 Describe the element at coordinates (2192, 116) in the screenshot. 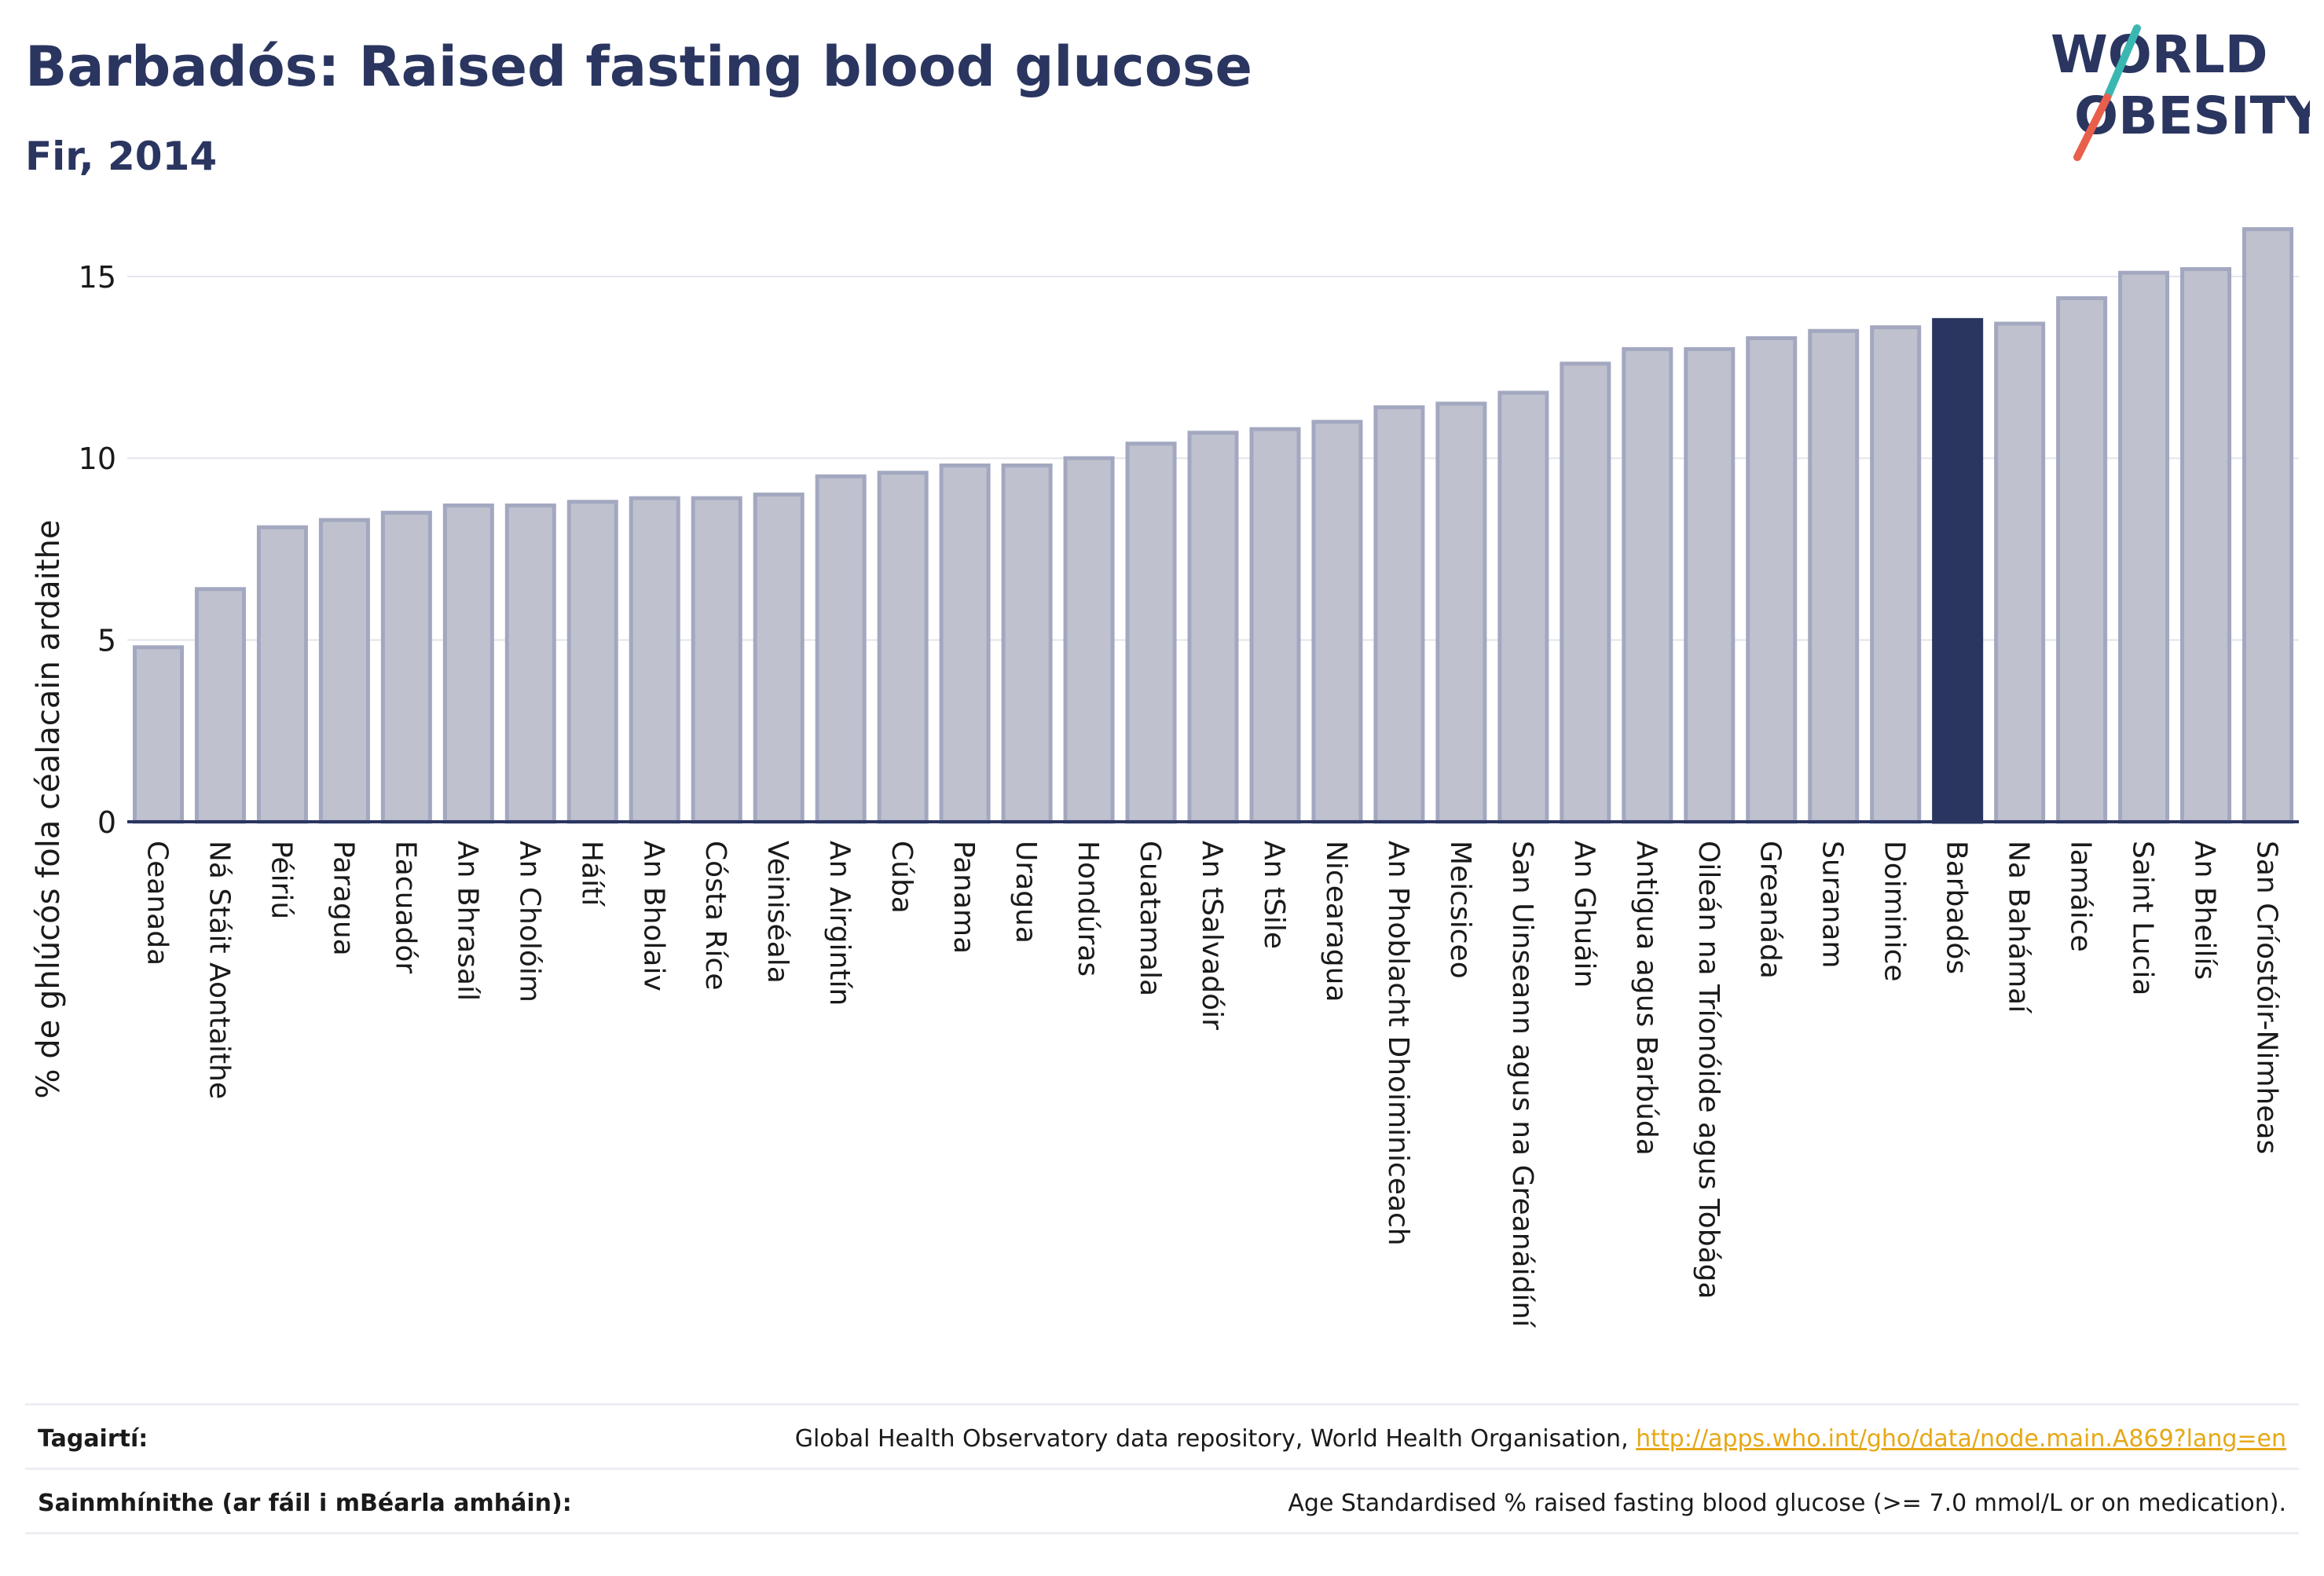

I see `logo-word-obesity: OBESITY` at that location.